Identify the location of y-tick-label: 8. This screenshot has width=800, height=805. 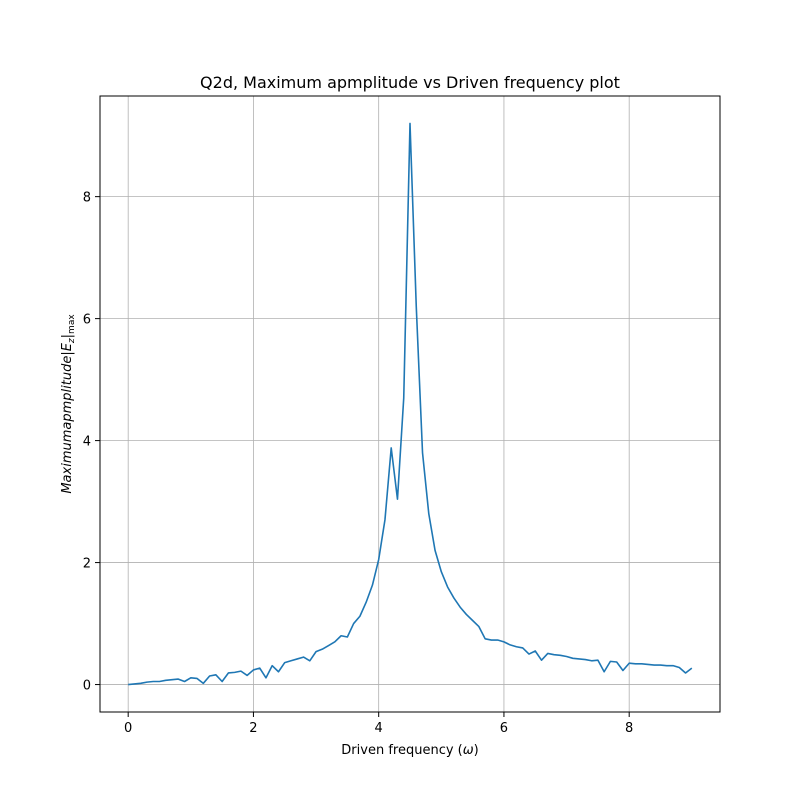
(87, 198).